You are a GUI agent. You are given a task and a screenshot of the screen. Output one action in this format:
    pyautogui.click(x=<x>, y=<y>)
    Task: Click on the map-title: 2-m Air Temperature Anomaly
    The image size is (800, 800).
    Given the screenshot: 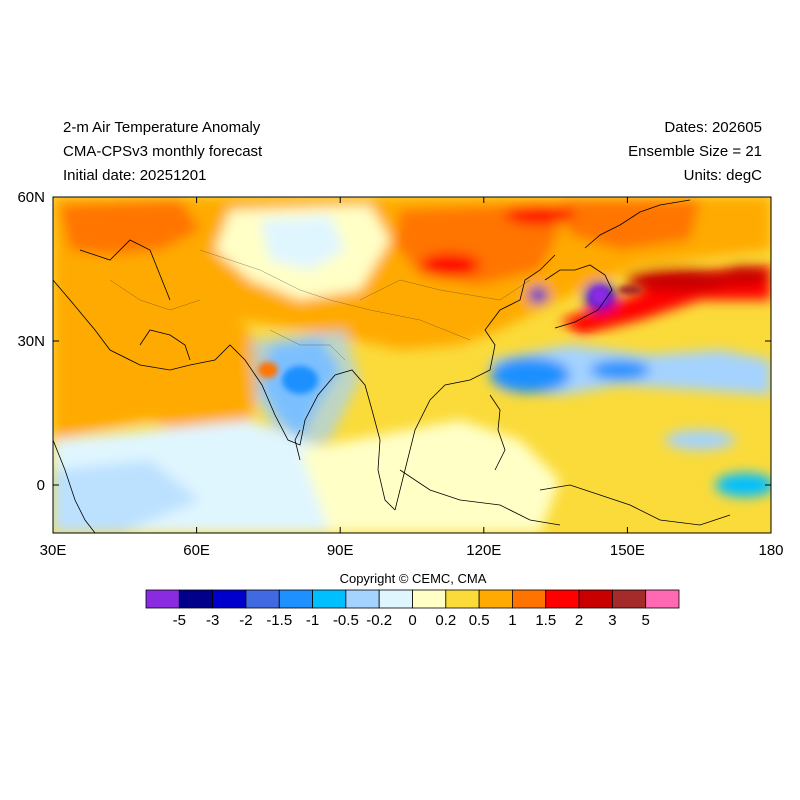 What is the action you would take?
    pyautogui.click(x=162, y=127)
    